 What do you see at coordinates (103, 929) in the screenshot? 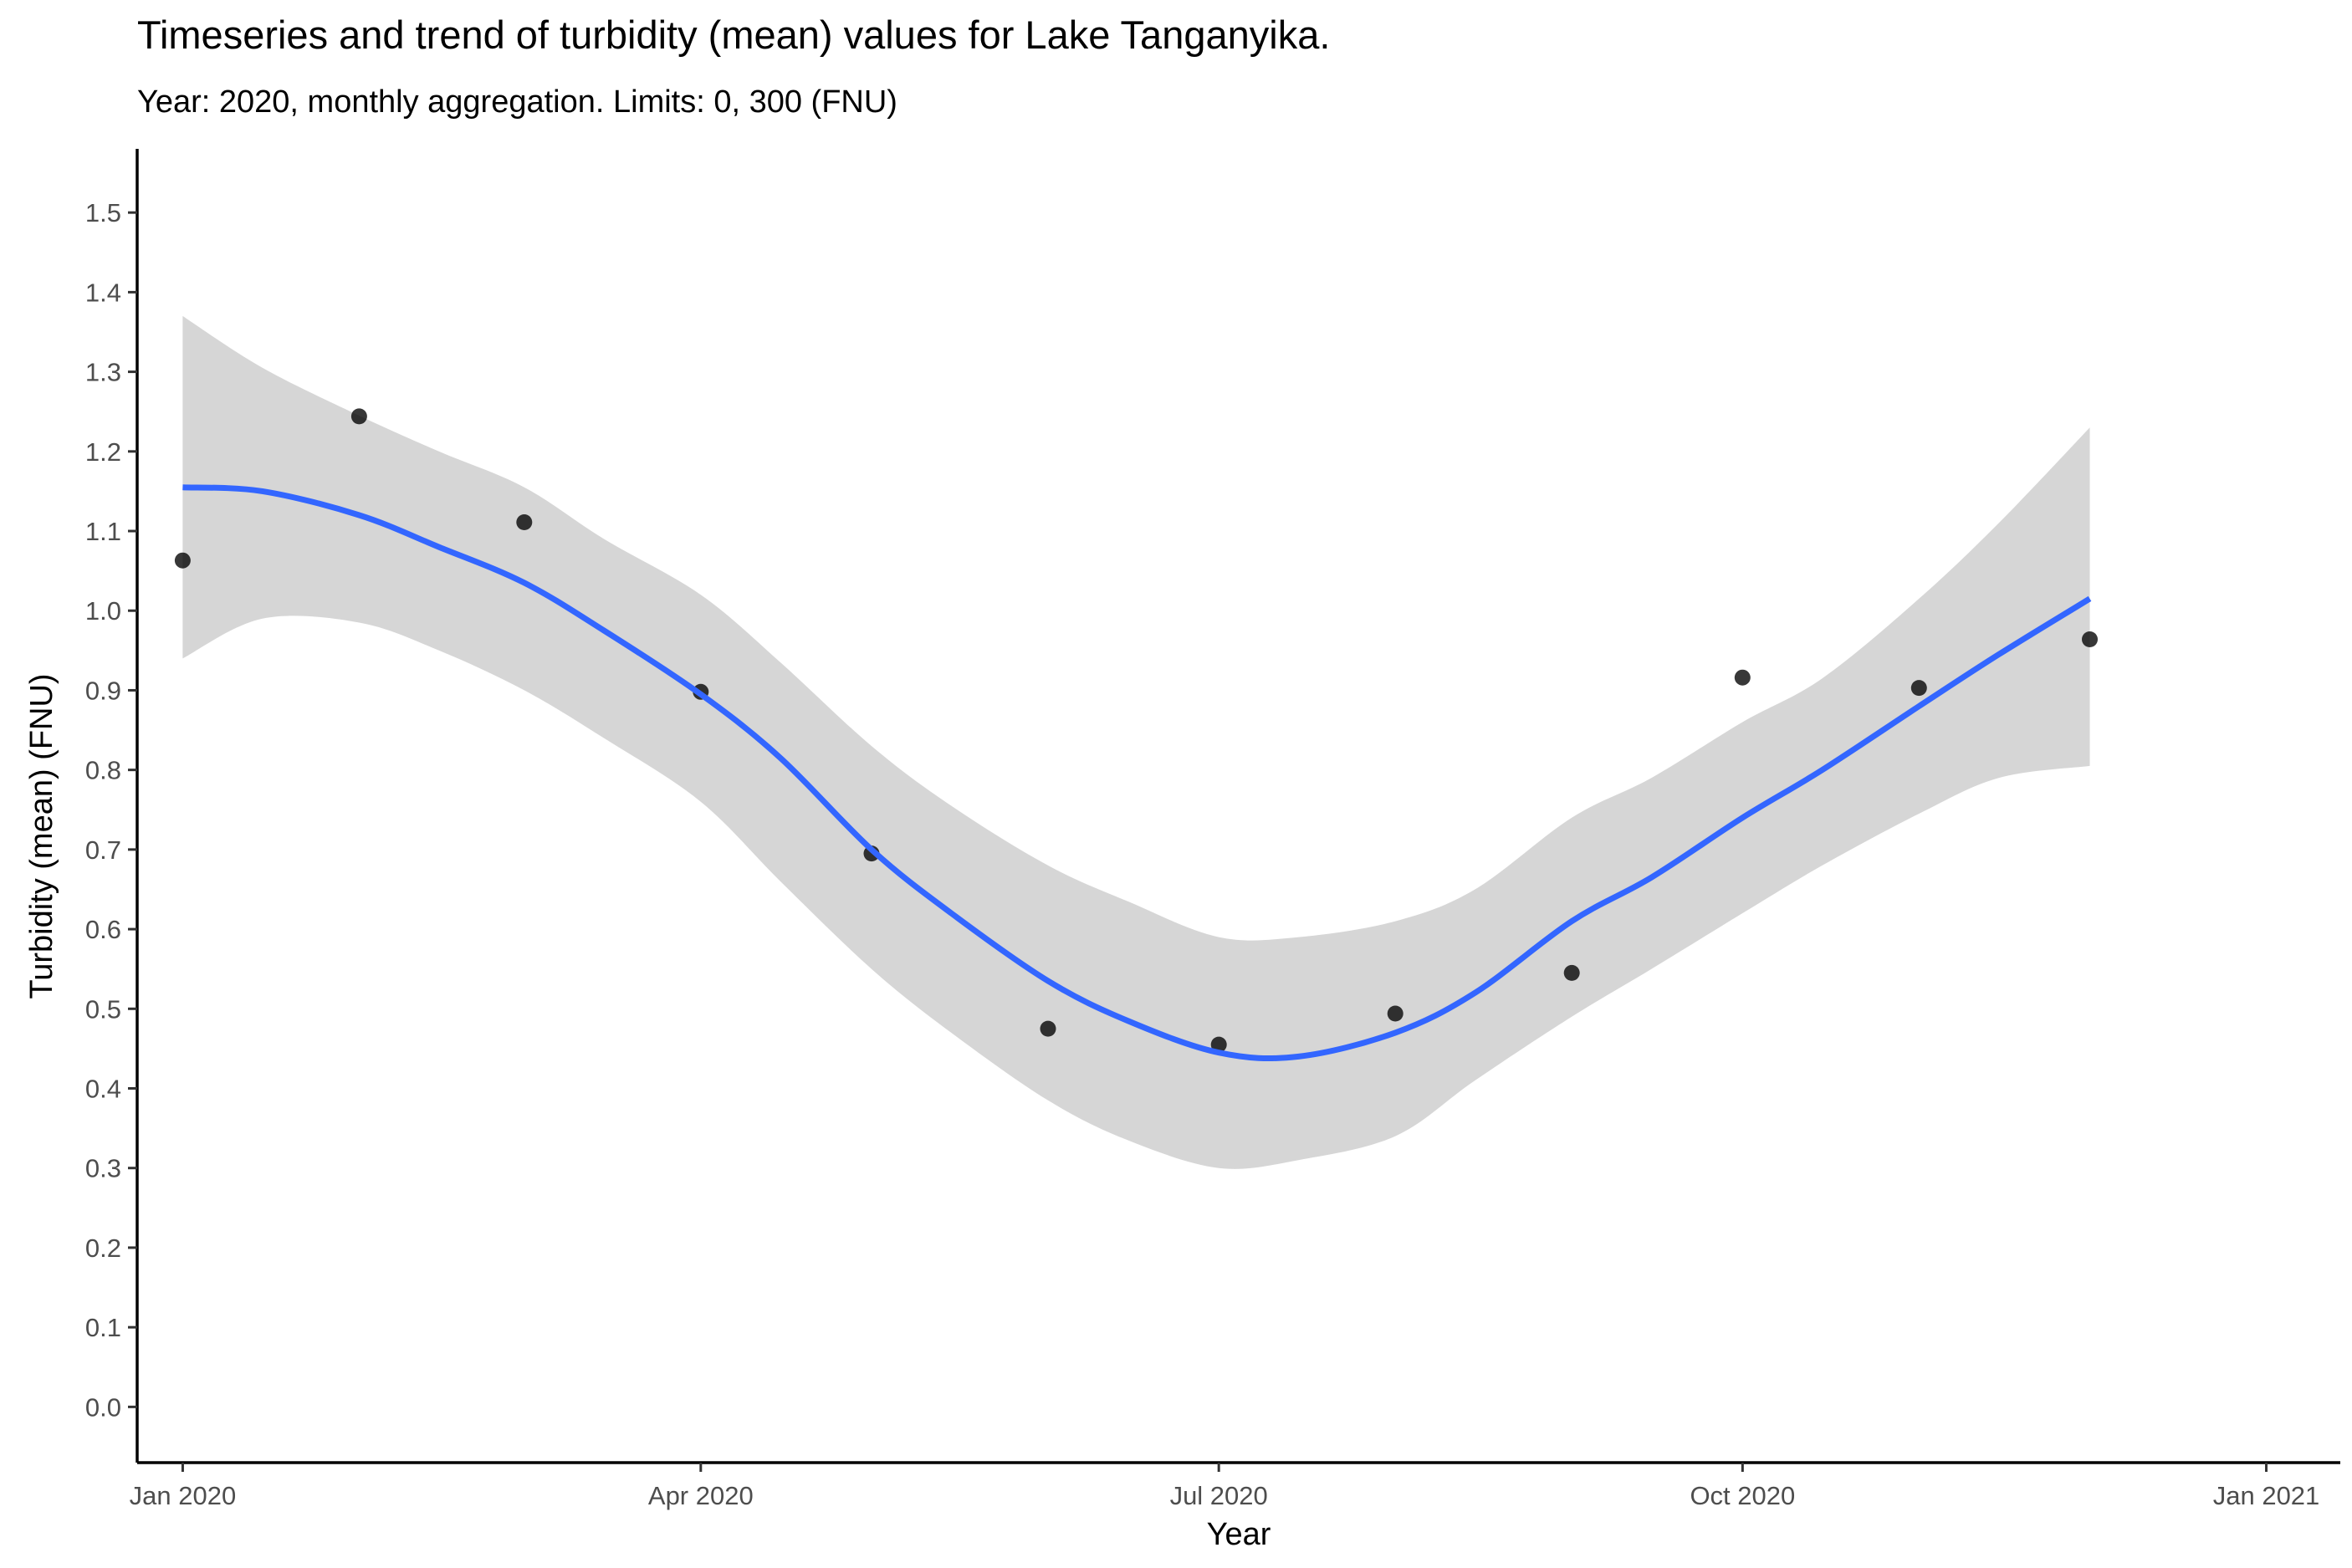
I see `y-tick-label: 0.6` at bounding box center [103, 929].